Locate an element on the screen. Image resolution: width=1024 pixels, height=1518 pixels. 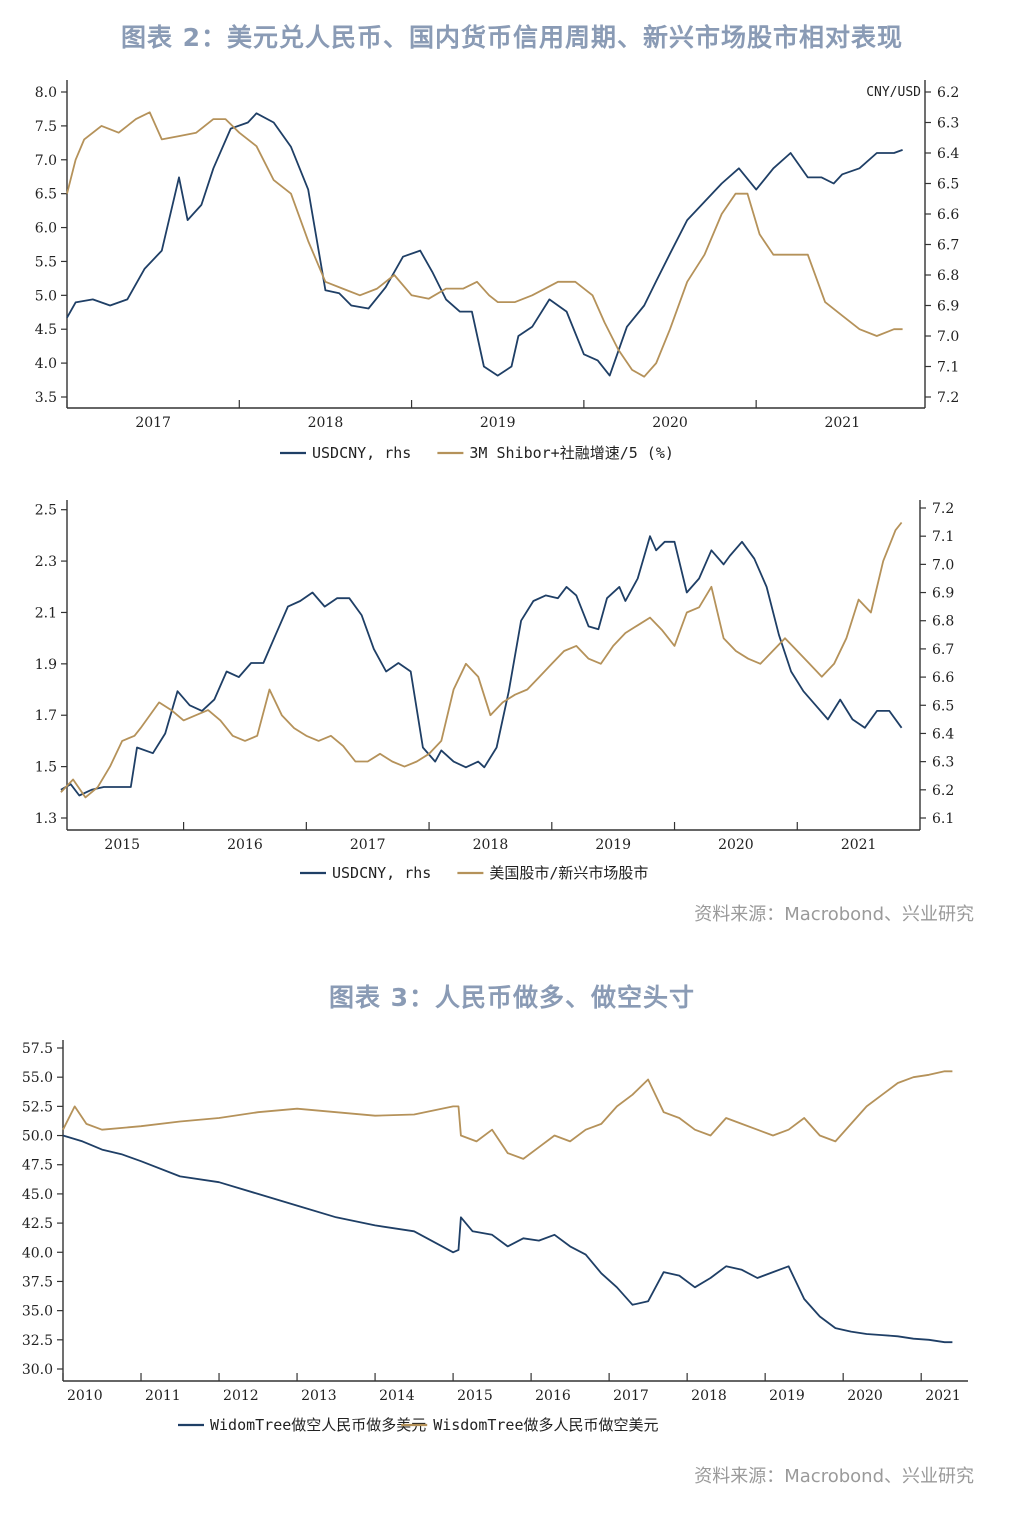
left-tick-label: 1.9 is located at coordinates (46, 665).